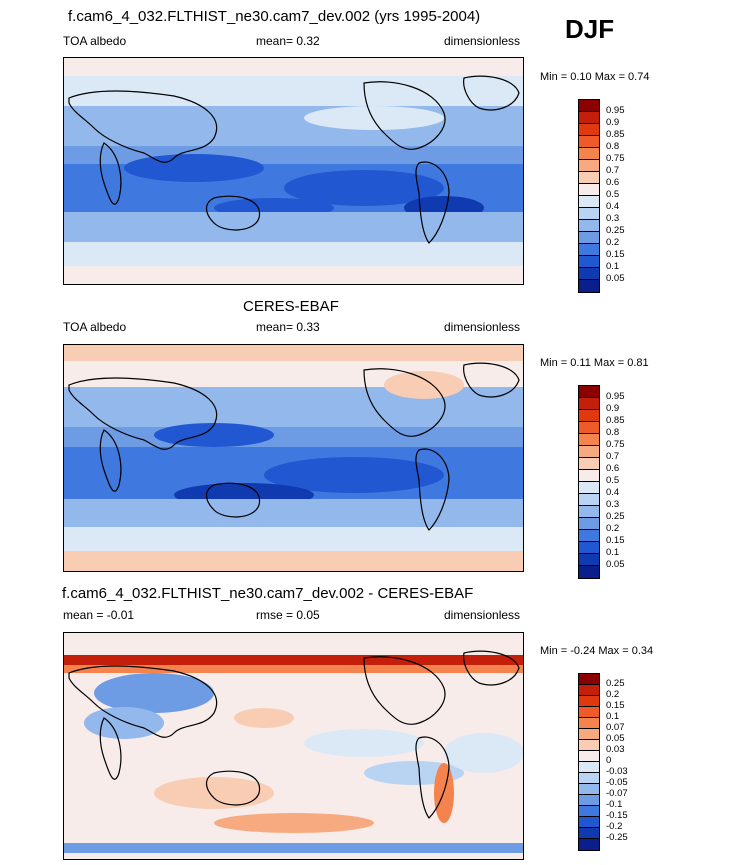 The height and width of the screenshot is (865, 732). Describe the element at coordinates (613, 194) in the screenshot. I see `panel1-colorbar-tick: 0.5` at that location.